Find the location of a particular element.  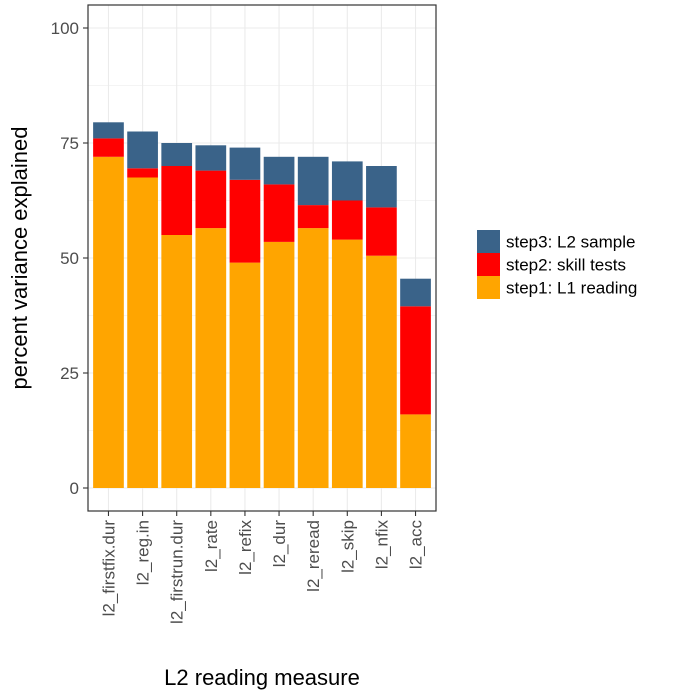

bar-segment-l2_firstrun.dur-step3 is located at coordinates (177, 154).